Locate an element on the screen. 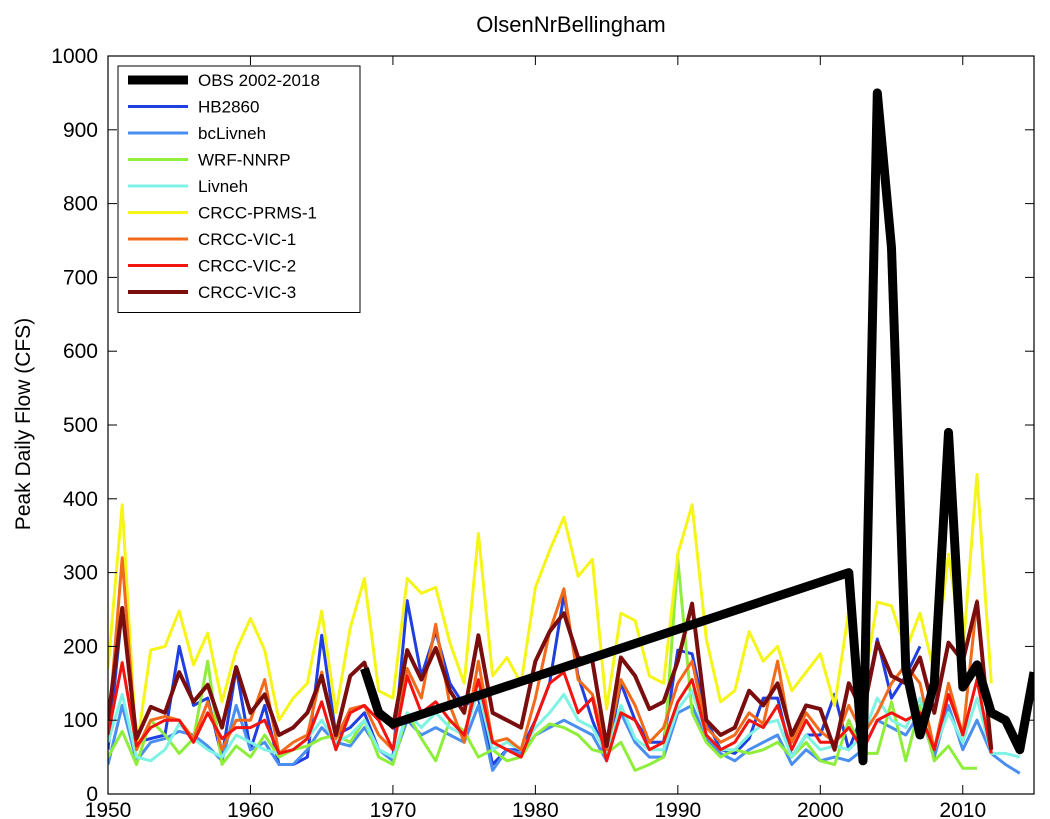 The width and height of the screenshot is (1050, 819). x-tick-label: 2010 is located at coordinates (962, 809).